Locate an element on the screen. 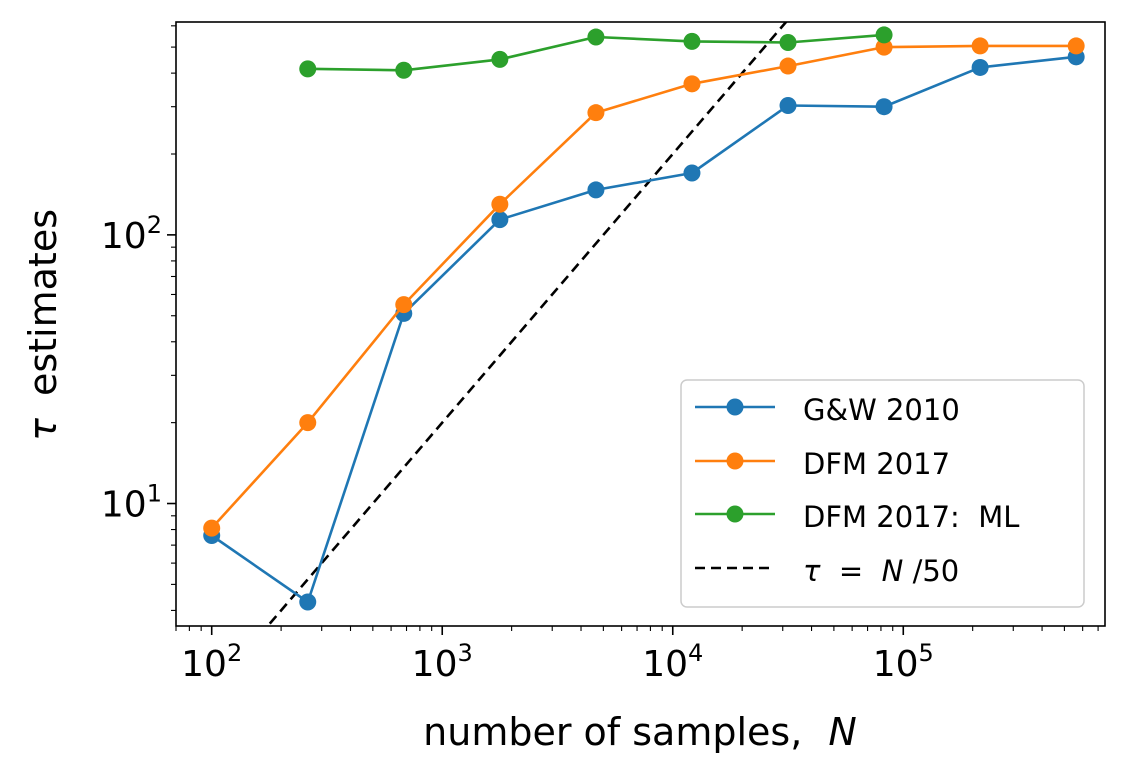 This screenshot has height=773, width=1128. y-tick-label: 10¹ is located at coordinates (131, 503).